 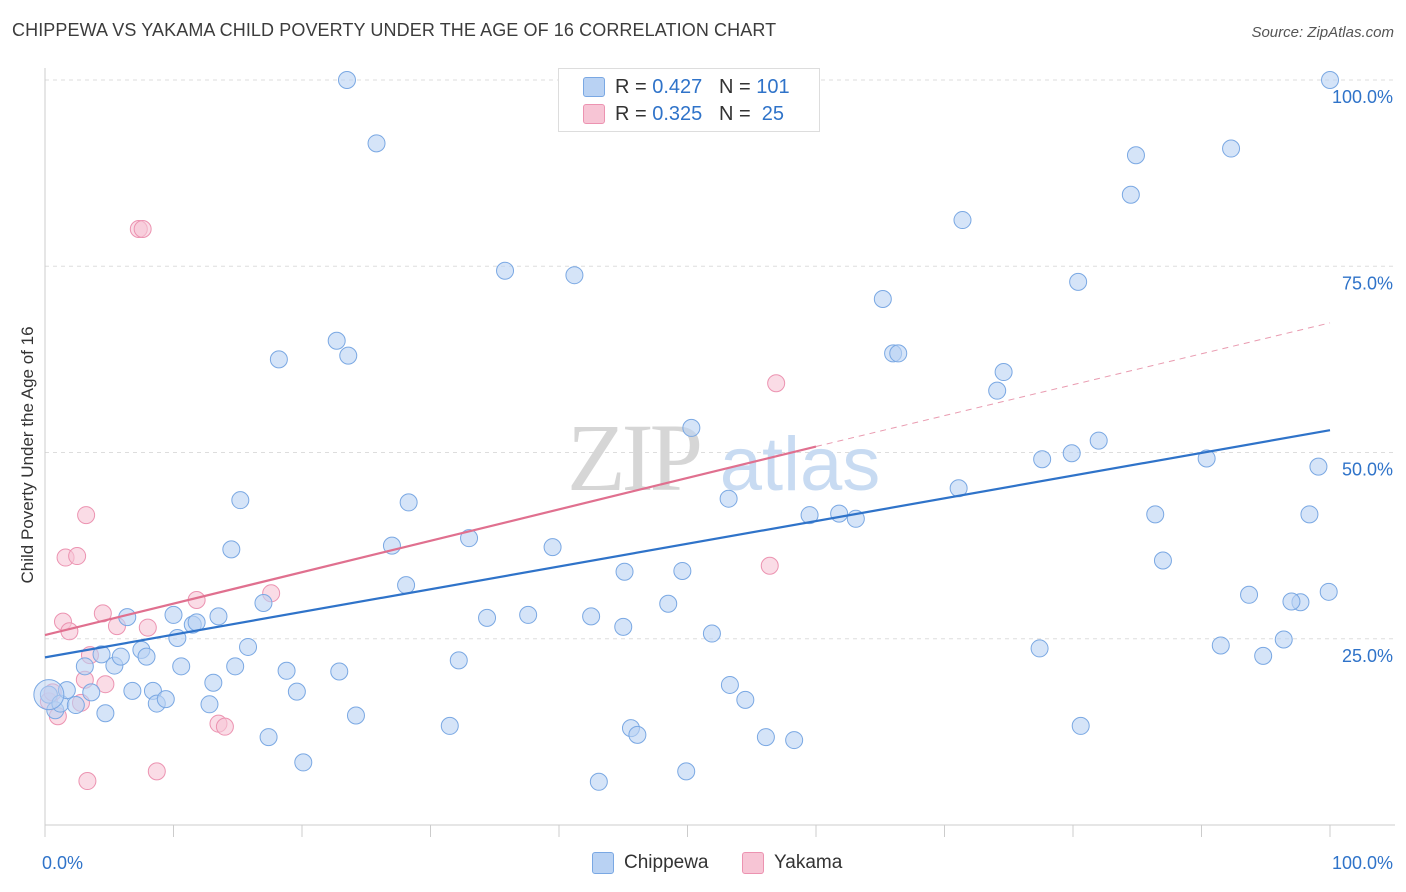 What do you see at coordinates (1367, 656) in the screenshot?
I see `y-tick-label: 25.0%` at bounding box center [1367, 656].